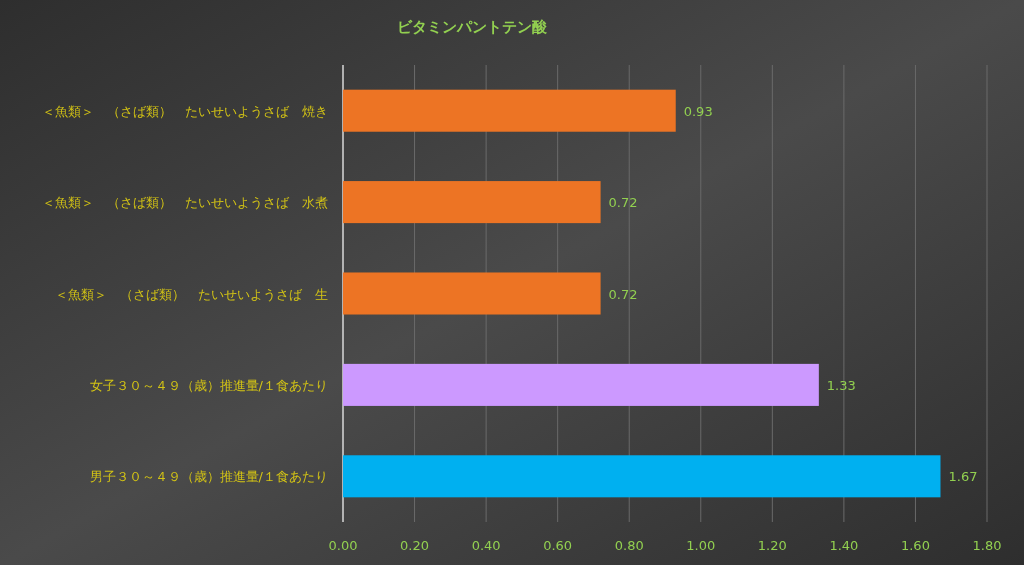 The image size is (1024, 565). What do you see at coordinates (629, 545) in the screenshot?
I see `x-tick-label: 0.80` at bounding box center [629, 545].